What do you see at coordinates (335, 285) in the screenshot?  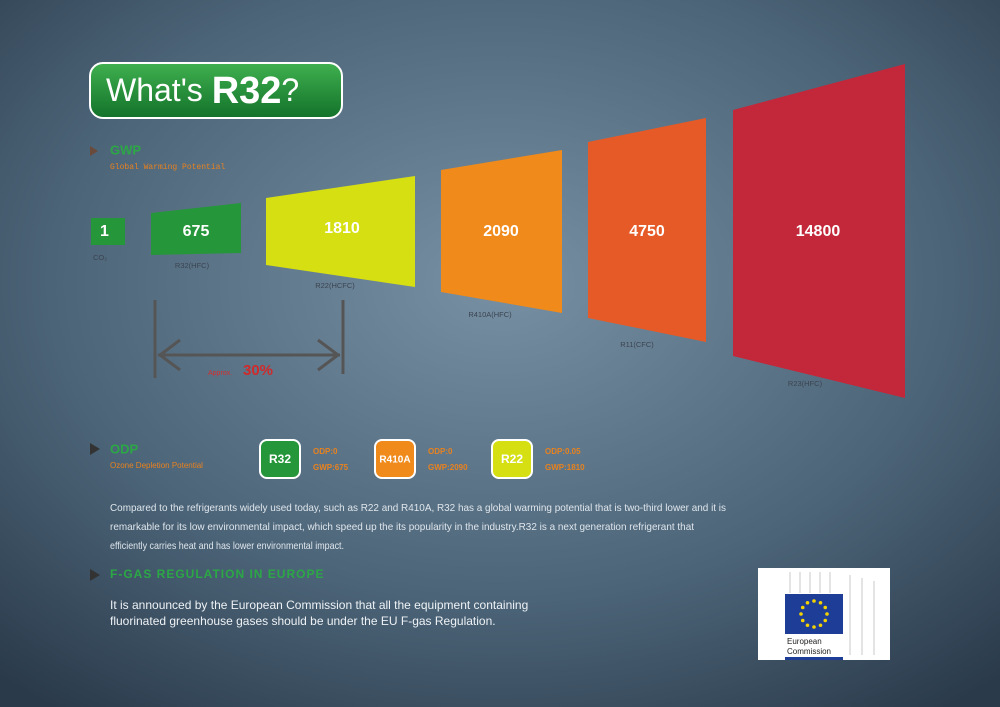 I see `gwp-label: R22(HCFC)` at bounding box center [335, 285].